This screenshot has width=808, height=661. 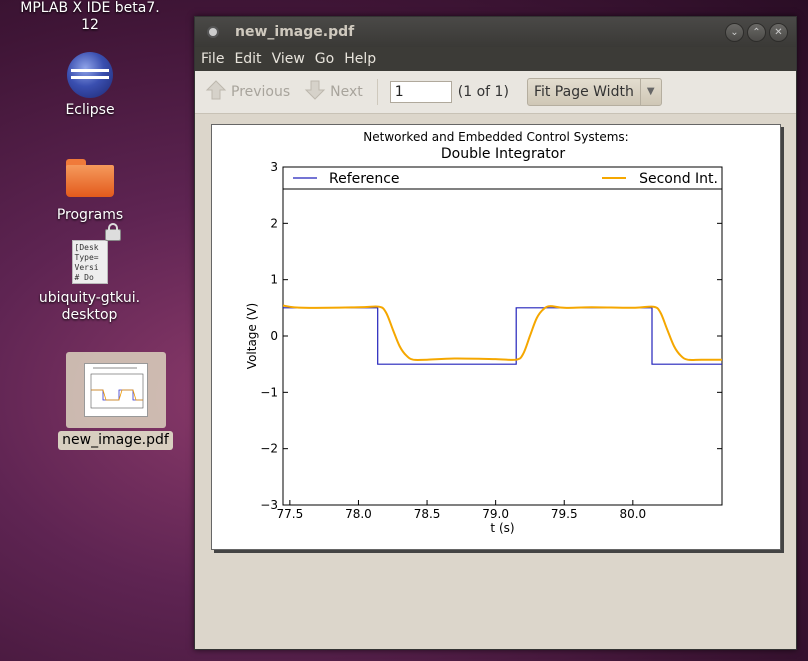 What do you see at coordinates (295, 32) in the screenshot?
I see `window-title: new_image.pdf` at bounding box center [295, 32].